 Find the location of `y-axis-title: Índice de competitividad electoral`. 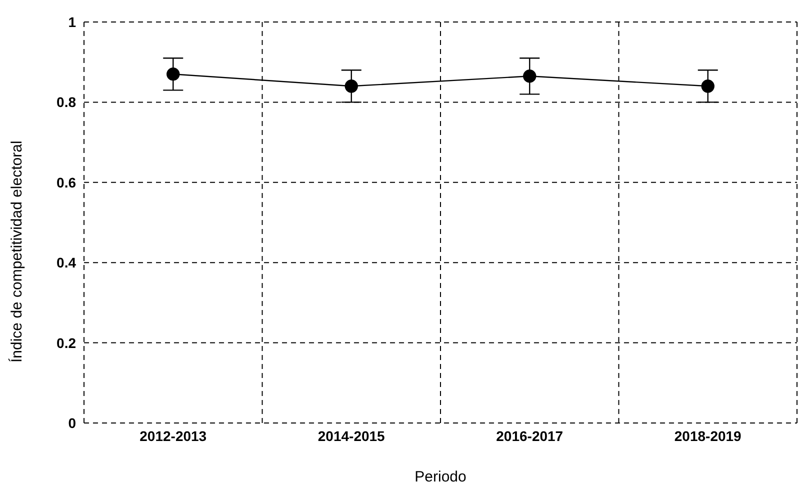

y-axis-title: Índice de competitividad electoral is located at coordinates (16, 251).